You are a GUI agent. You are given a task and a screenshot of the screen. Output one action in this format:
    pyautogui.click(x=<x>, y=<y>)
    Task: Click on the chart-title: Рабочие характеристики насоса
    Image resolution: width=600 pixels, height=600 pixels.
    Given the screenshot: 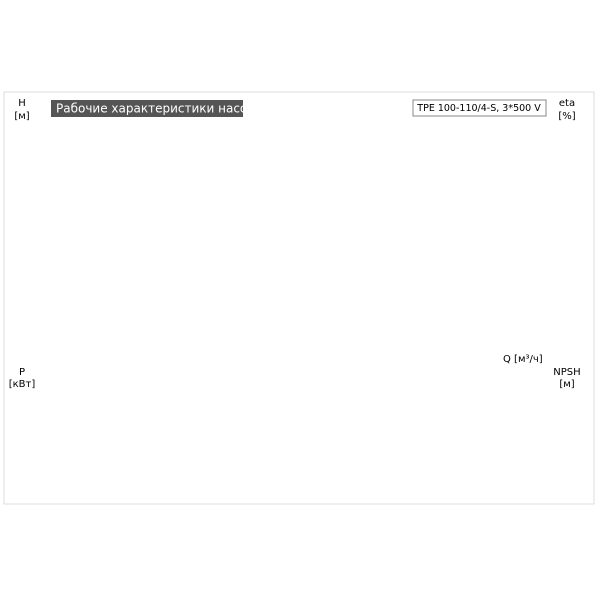 What is the action you would take?
    pyautogui.click(x=158, y=109)
    